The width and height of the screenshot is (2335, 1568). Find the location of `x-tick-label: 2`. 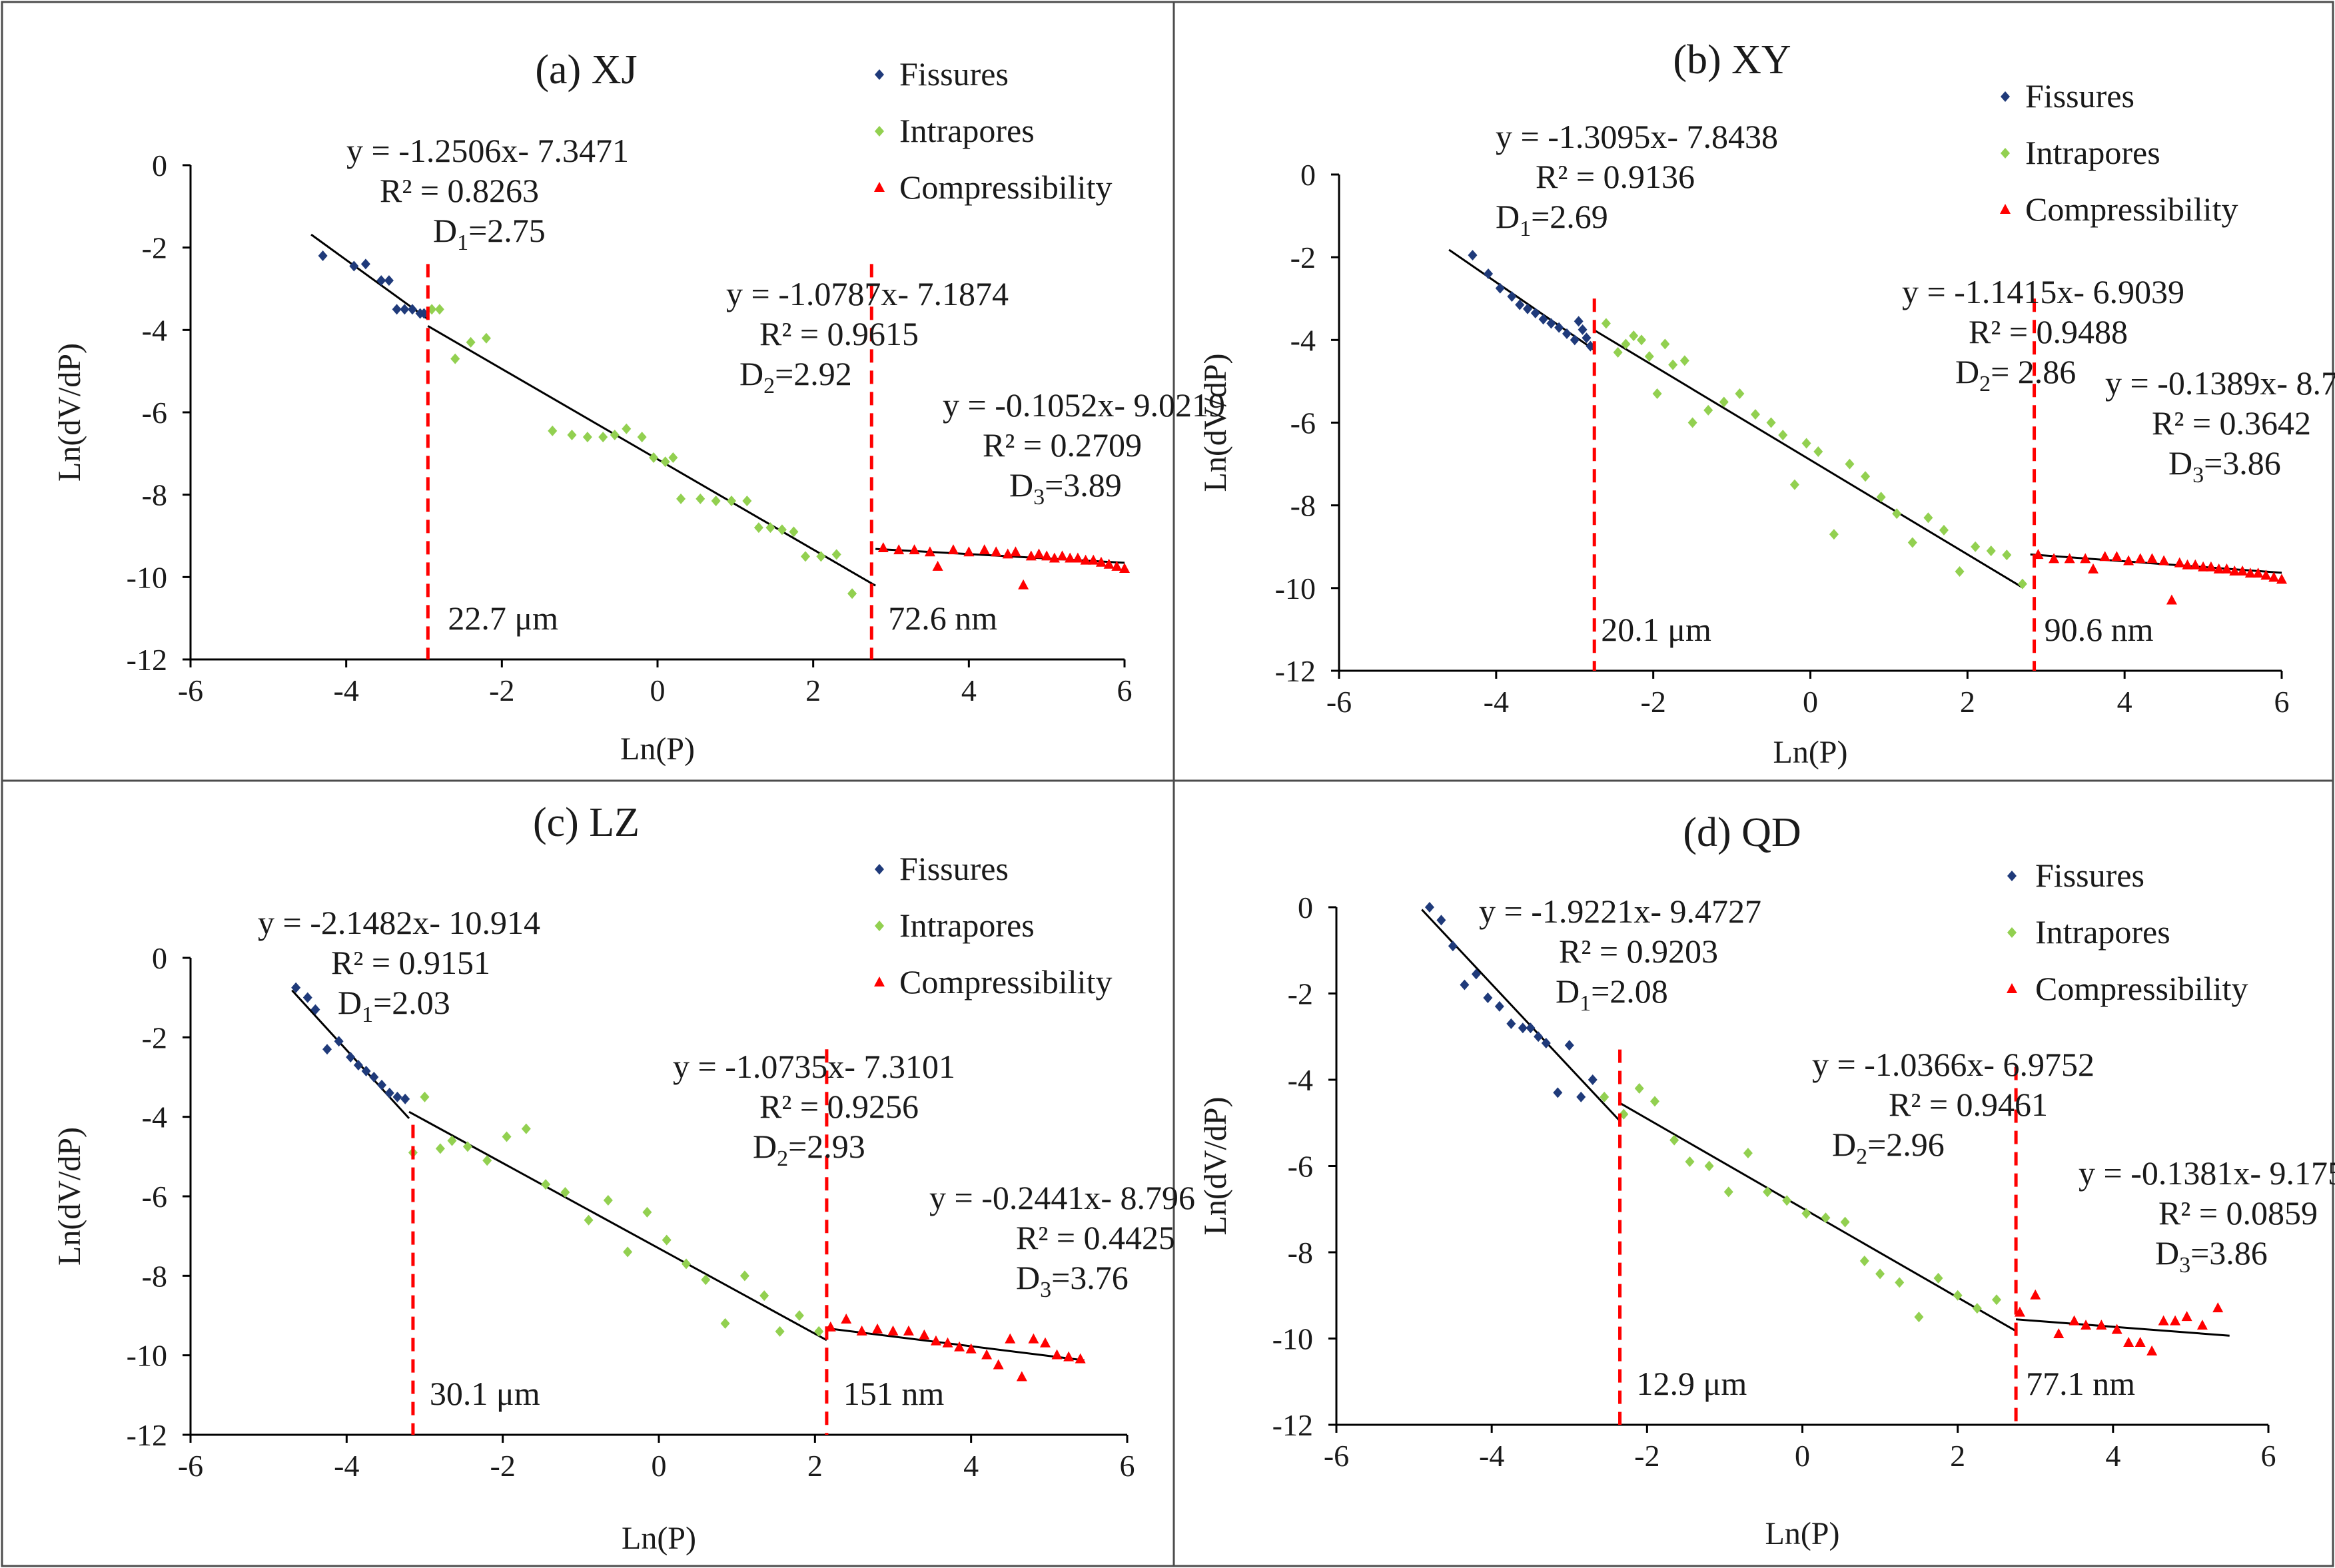

x-tick-label: 2 is located at coordinates (1967, 702).